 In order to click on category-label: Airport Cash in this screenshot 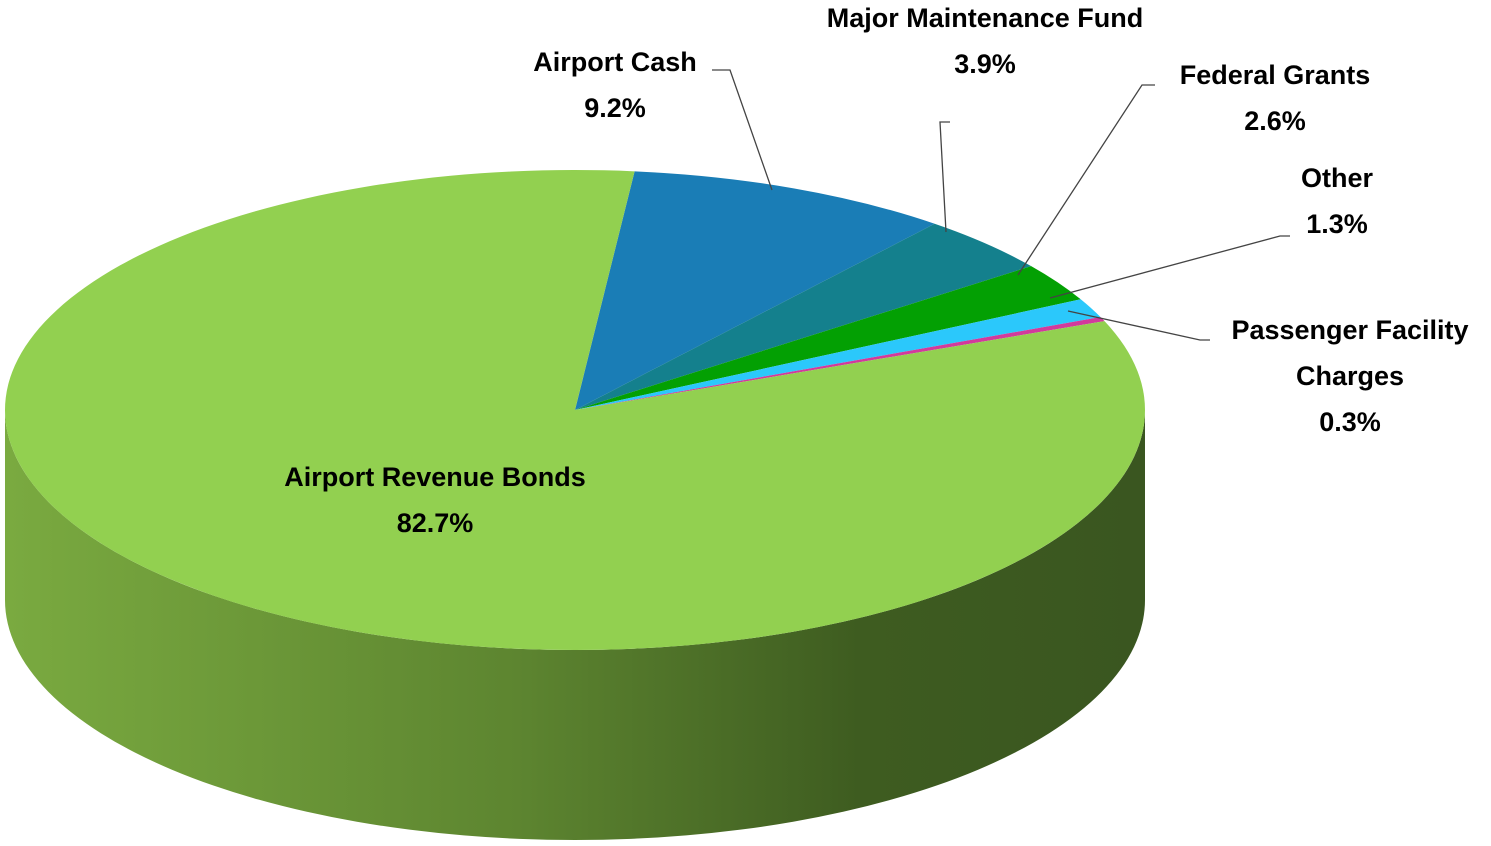, I will do `click(615, 62)`.